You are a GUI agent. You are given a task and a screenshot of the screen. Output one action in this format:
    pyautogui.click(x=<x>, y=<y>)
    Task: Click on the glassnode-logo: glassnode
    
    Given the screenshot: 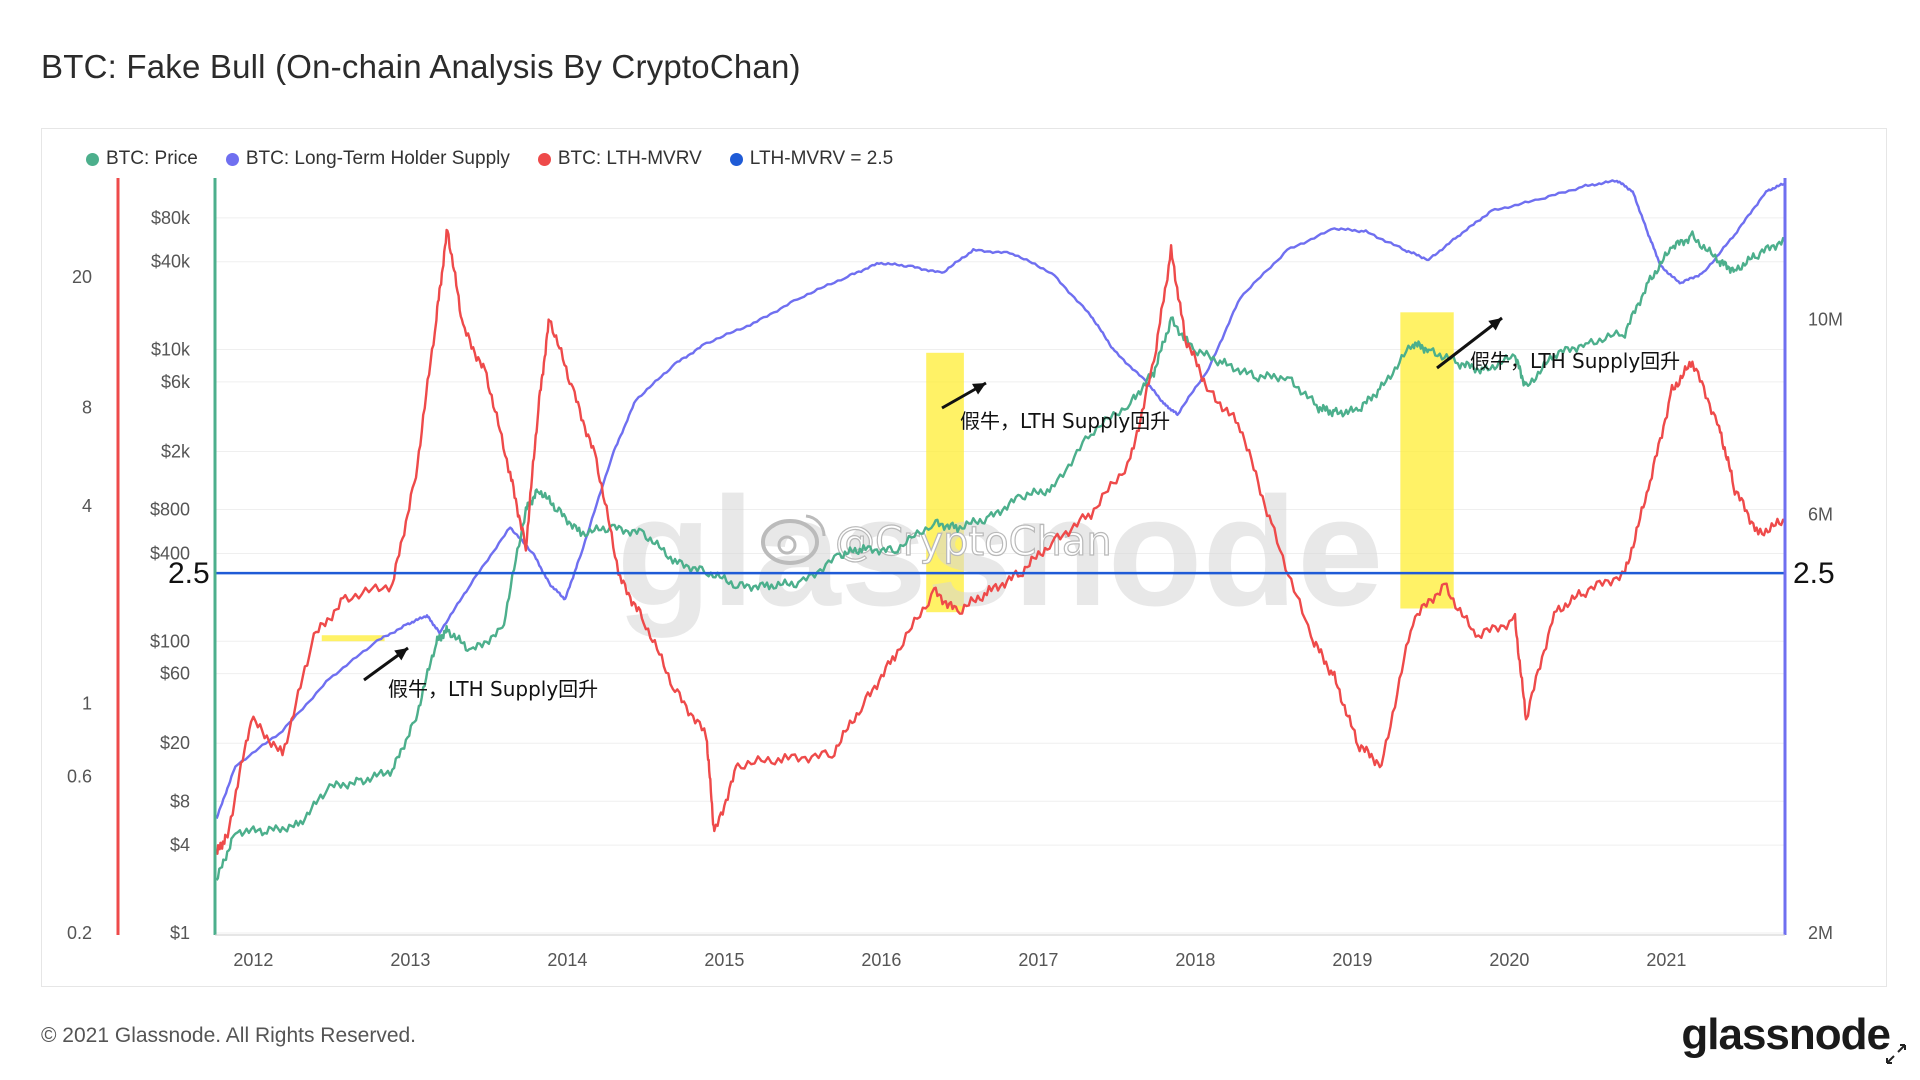 What is the action you would take?
    pyautogui.click(x=1786, y=1034)
    